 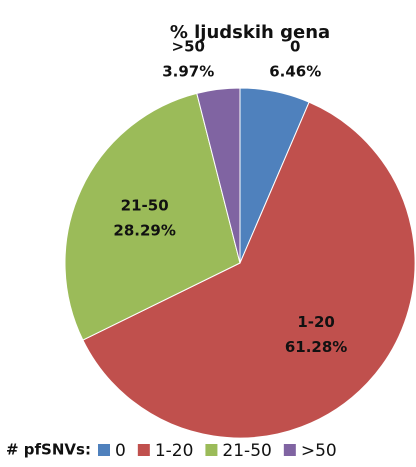 I want to click on slice-category: >50, so click(x=188, y=47).